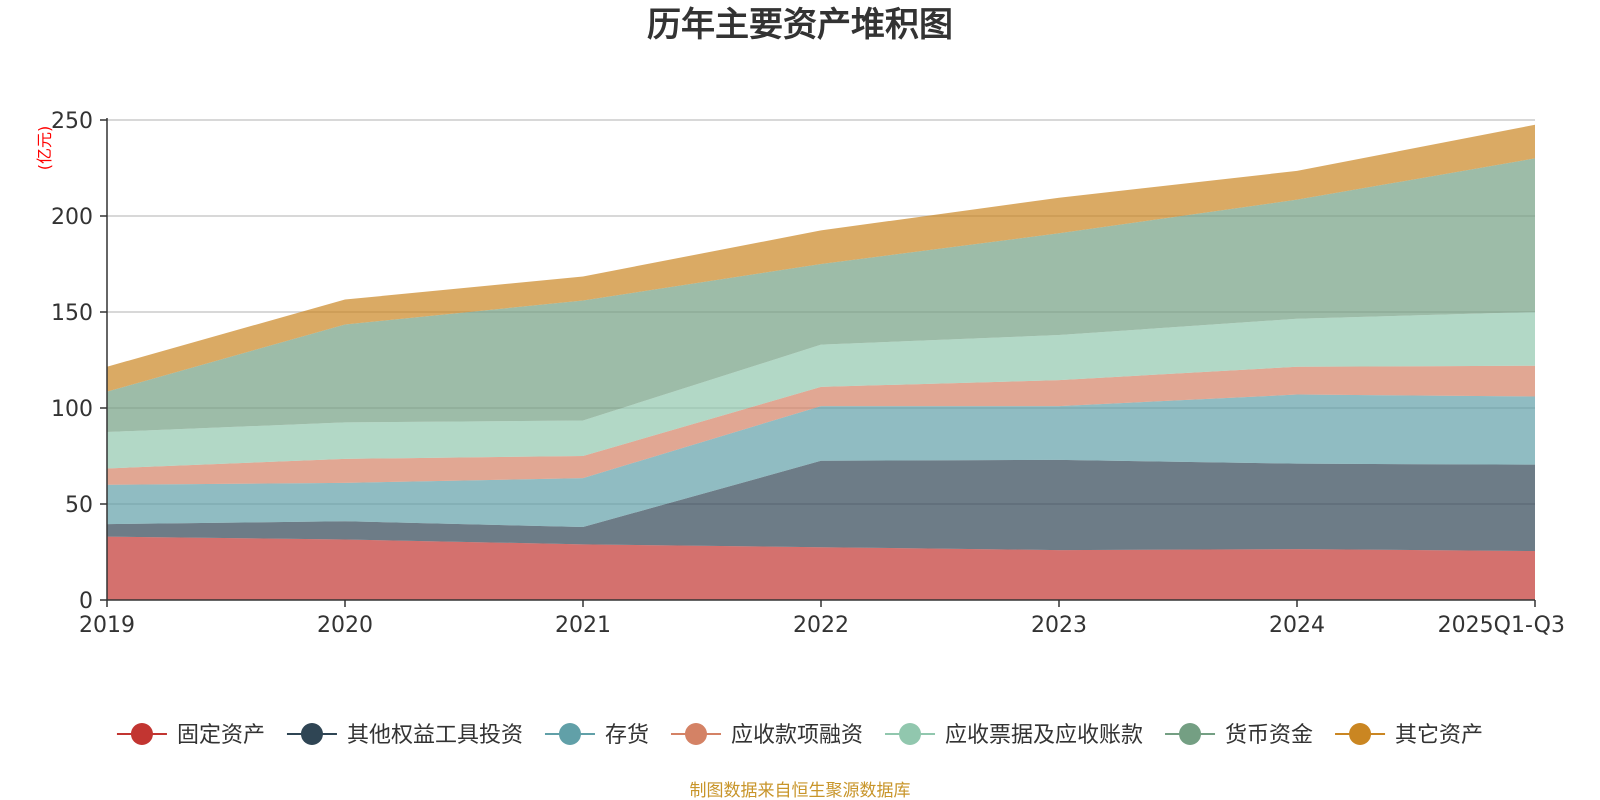  Describe the element at coordinates (800, 790) in the screenshot. I see `data-source-note: 制图数据来自恒生聚源数据库` at that location.